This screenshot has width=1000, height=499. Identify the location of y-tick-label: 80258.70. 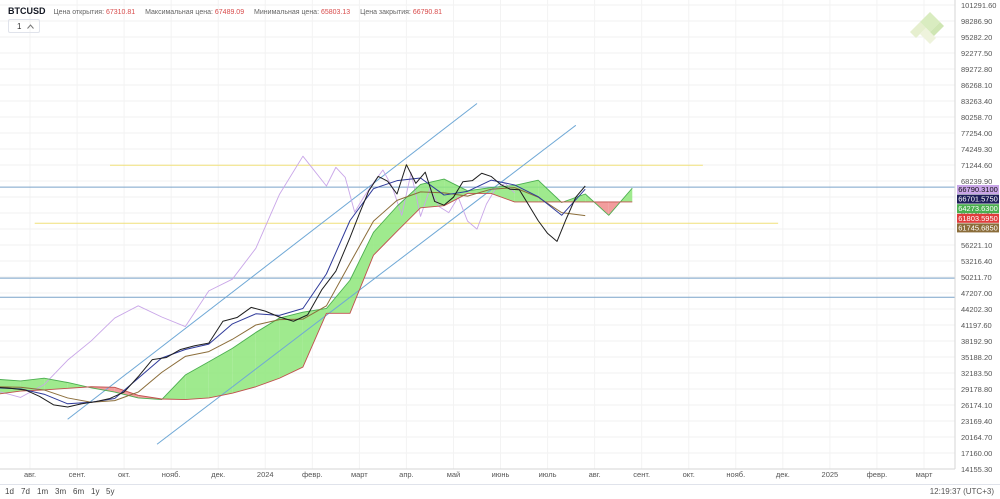
(976, 117).